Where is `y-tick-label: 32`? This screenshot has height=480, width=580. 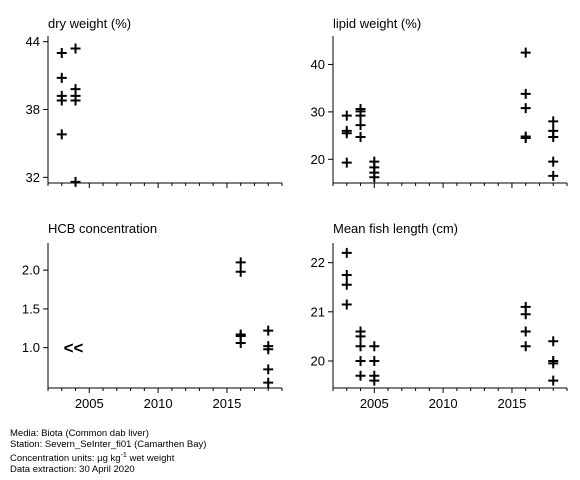 y-tick-label: 32 is located at coordinates (33, 177).